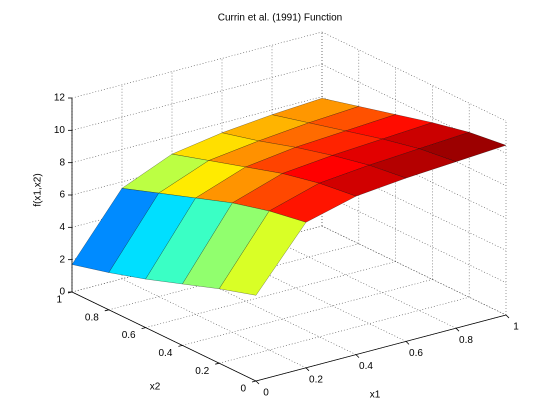 Image resolution: width=560 pixels, height=420 pixels. I want to click on y-tick-label: 0.8, so click(92, 317).